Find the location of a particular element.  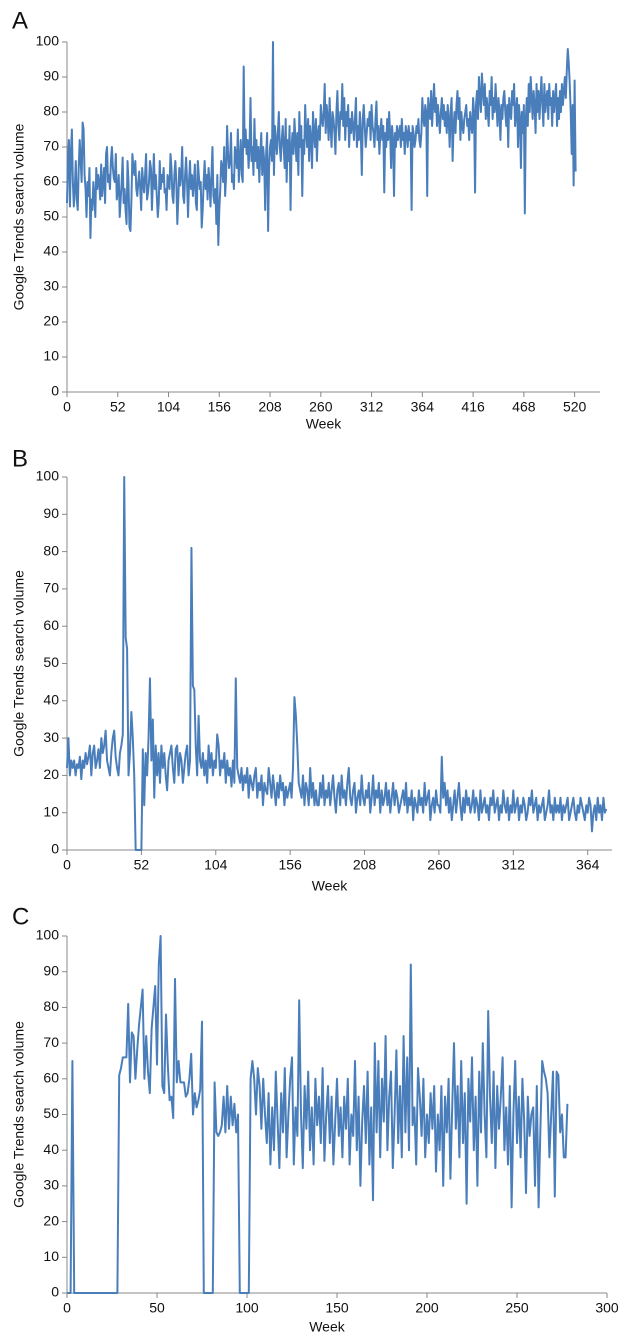

x-tick-label: 416 is located at coordinates (473, 407).